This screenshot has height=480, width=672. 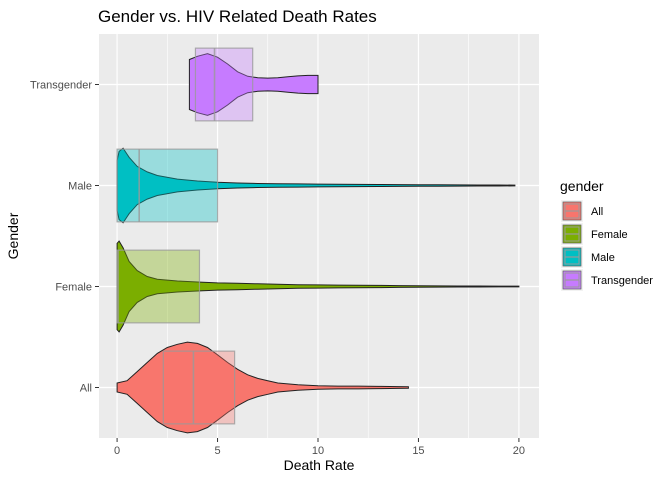 What do you see at coordinates (519, 451) in the screenshot?
I see `x-tick-label: 20` at bounding box center [519, 451].